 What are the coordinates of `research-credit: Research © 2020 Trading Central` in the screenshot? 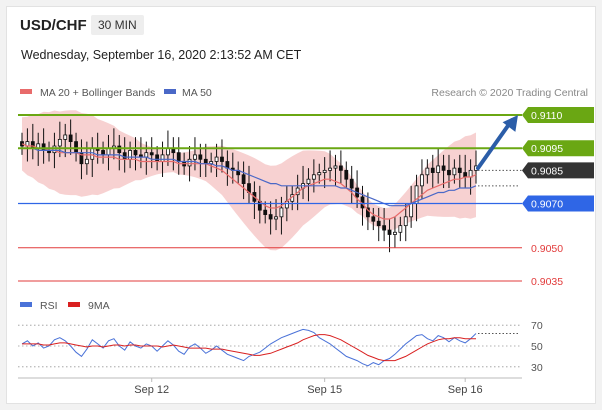 It's located at (509, 93).